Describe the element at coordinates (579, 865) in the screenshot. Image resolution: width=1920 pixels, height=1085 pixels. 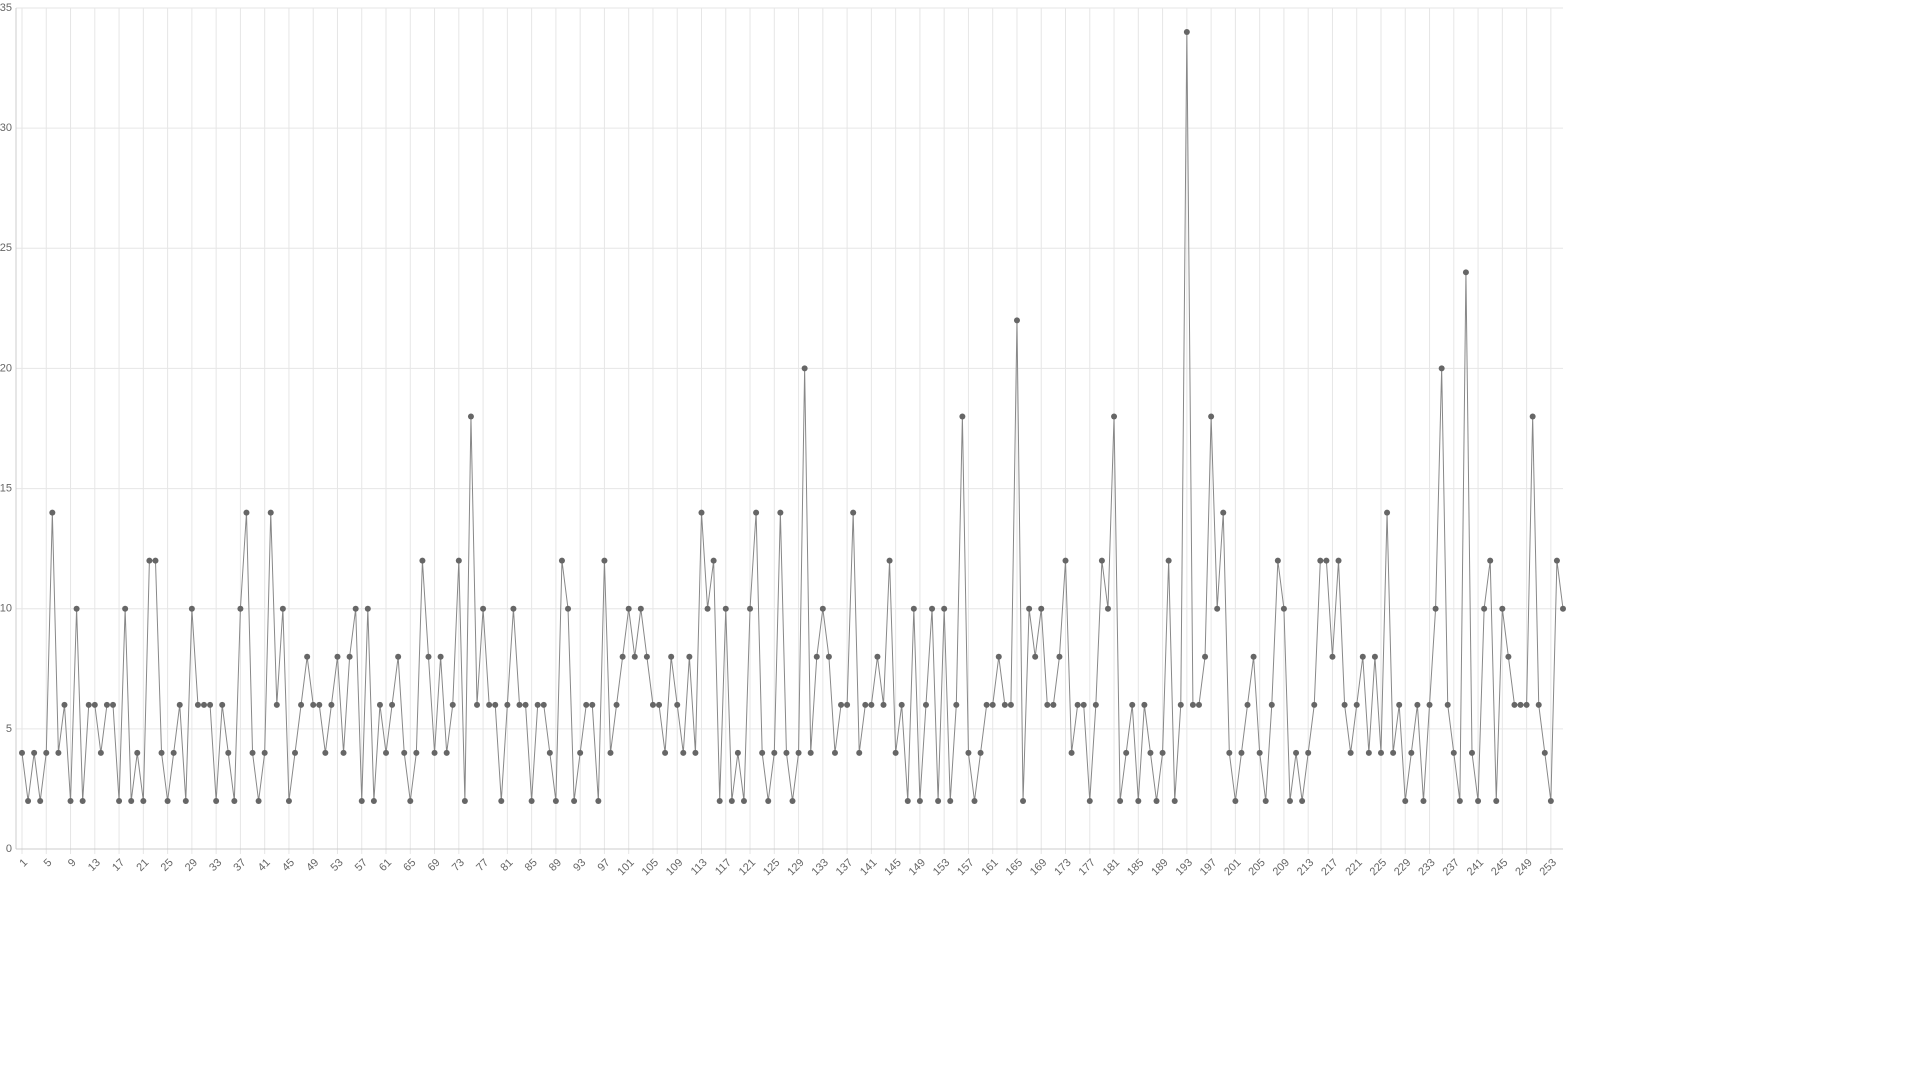
I see `x-tick-label: 93` at that location.